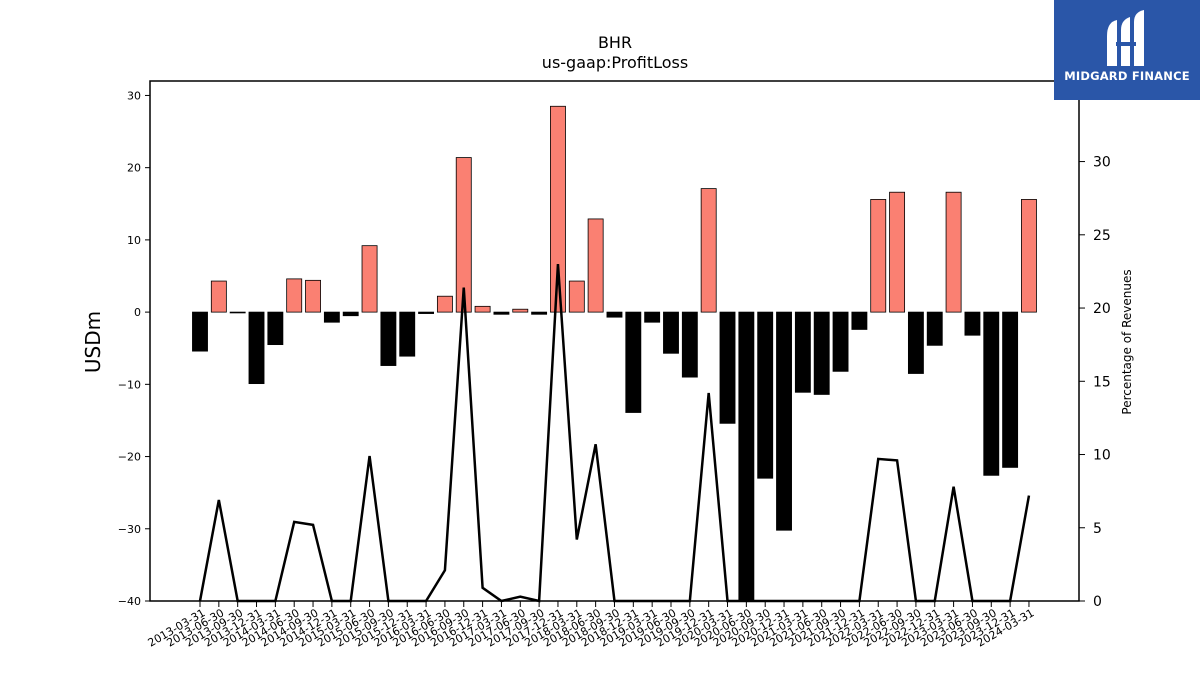 The width and height of the screenshot is (1200, 675). Describe the element at coordinates (1102, 163) in the screenshot. I see `right-tick-label: 30` at that location.